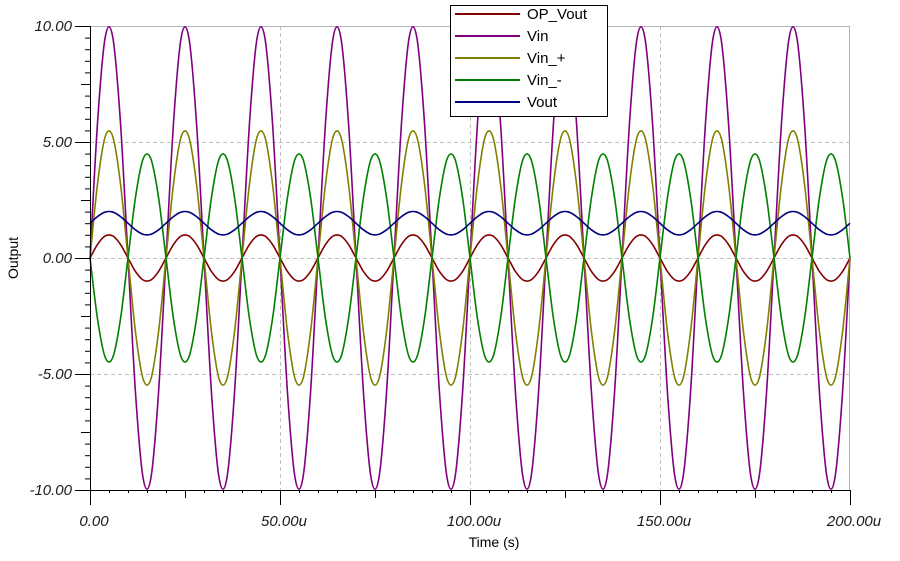  Describe the element at coordinates (58, 142) in the screenshot. I see `y-tick-label: 5.00` at that location.